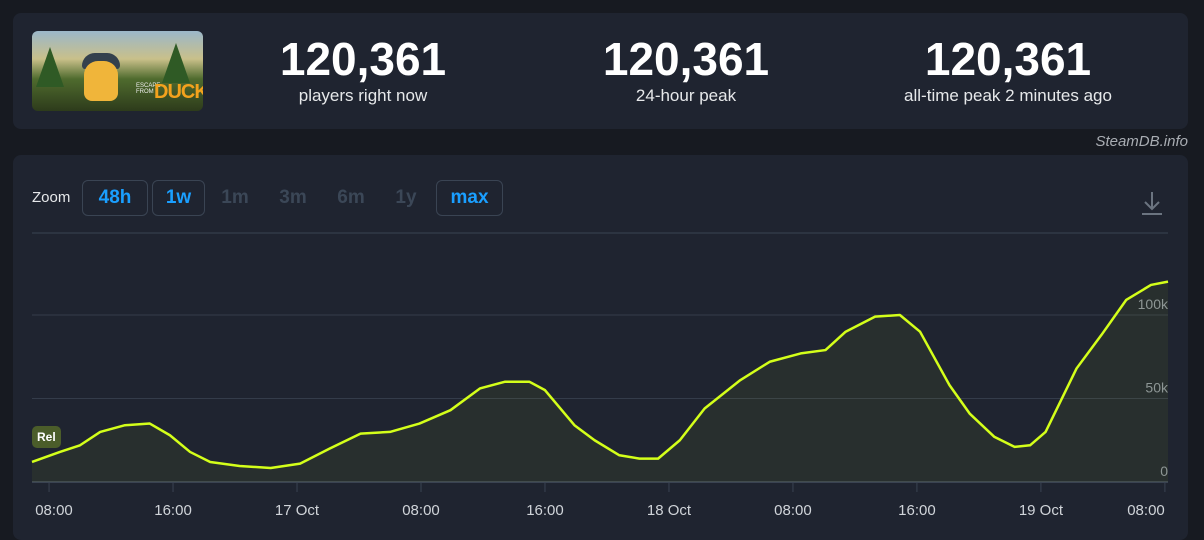 This screenshot has width=1204, height=540. Describe the element at coordinates (235, 197) in the screenshot. I see `zoom-button-1m: 1m` at that location.